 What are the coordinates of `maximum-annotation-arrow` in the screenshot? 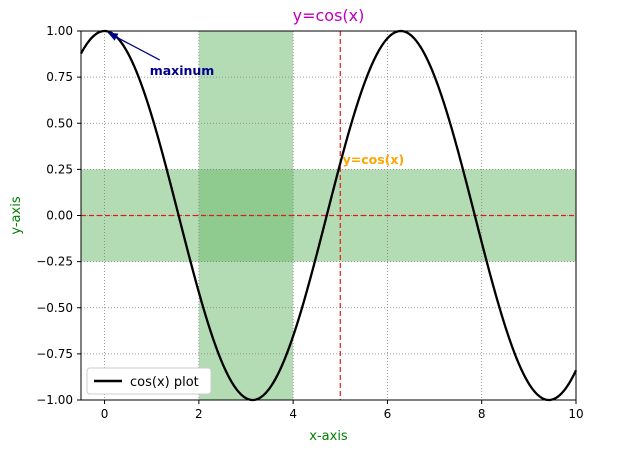 It's located at (134, 46).